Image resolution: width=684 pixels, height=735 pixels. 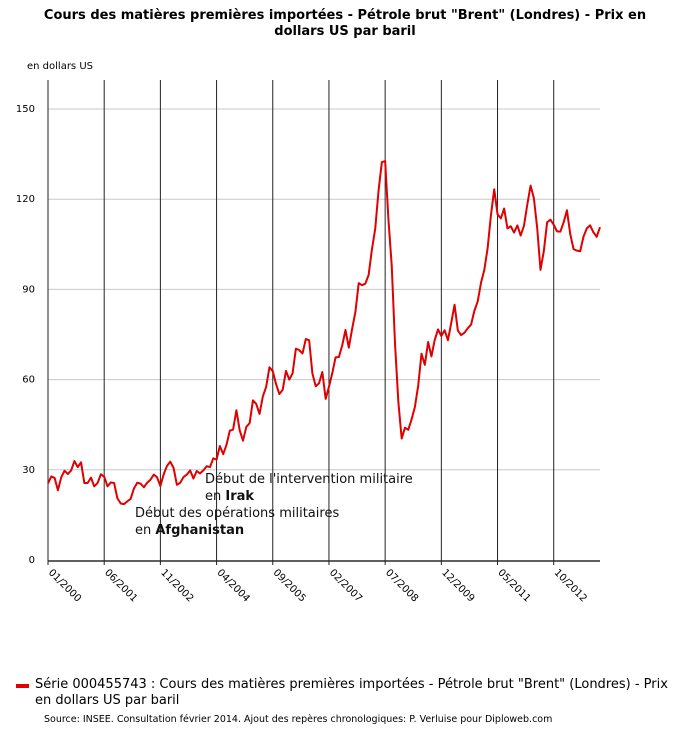 I want to click on x-tick-label: 09/2005, so click(x=289, y=585).